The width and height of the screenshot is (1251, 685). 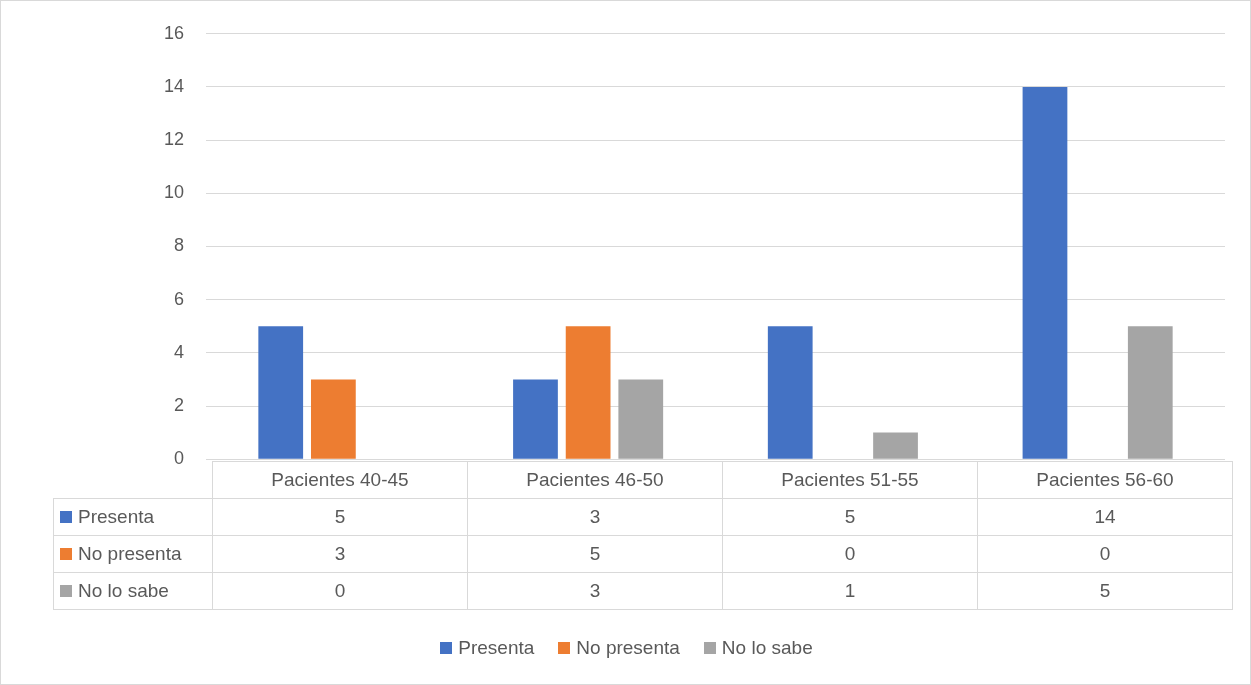 I want to click on data-label: 1, so click(x=850, y=591).